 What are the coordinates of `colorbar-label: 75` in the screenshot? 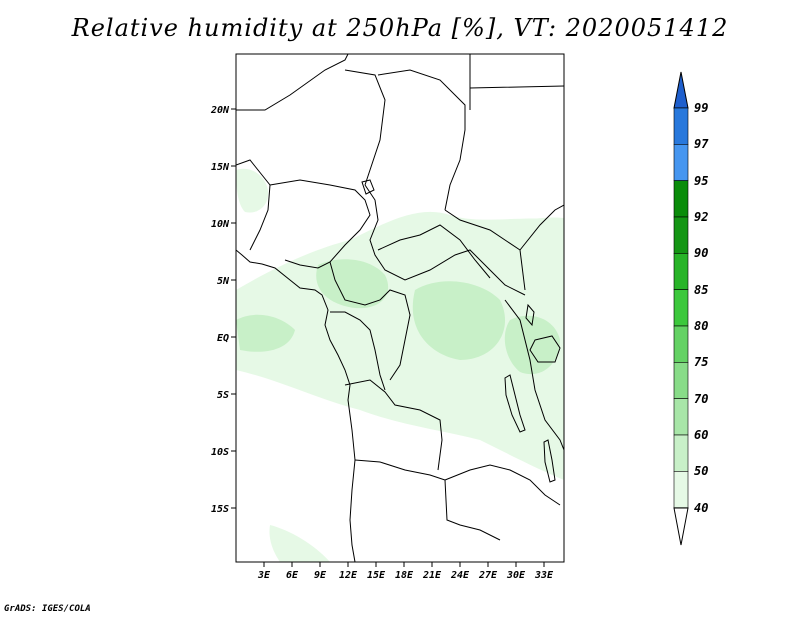 It's located at (701, 362).